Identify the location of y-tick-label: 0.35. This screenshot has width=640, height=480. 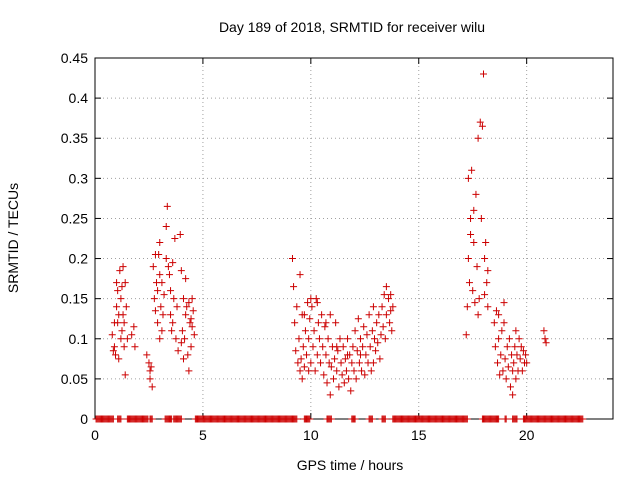
(74, 138).